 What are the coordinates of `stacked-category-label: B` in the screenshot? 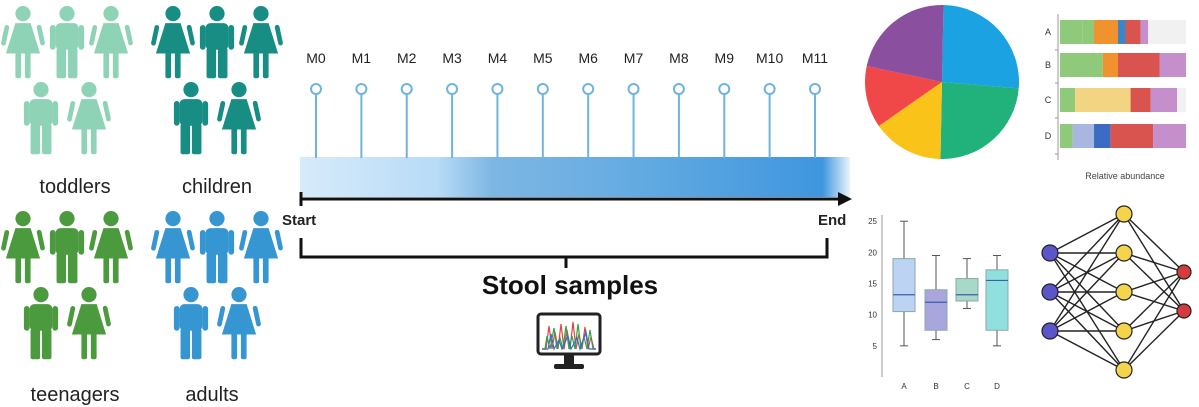 It's located at (1048, 65).